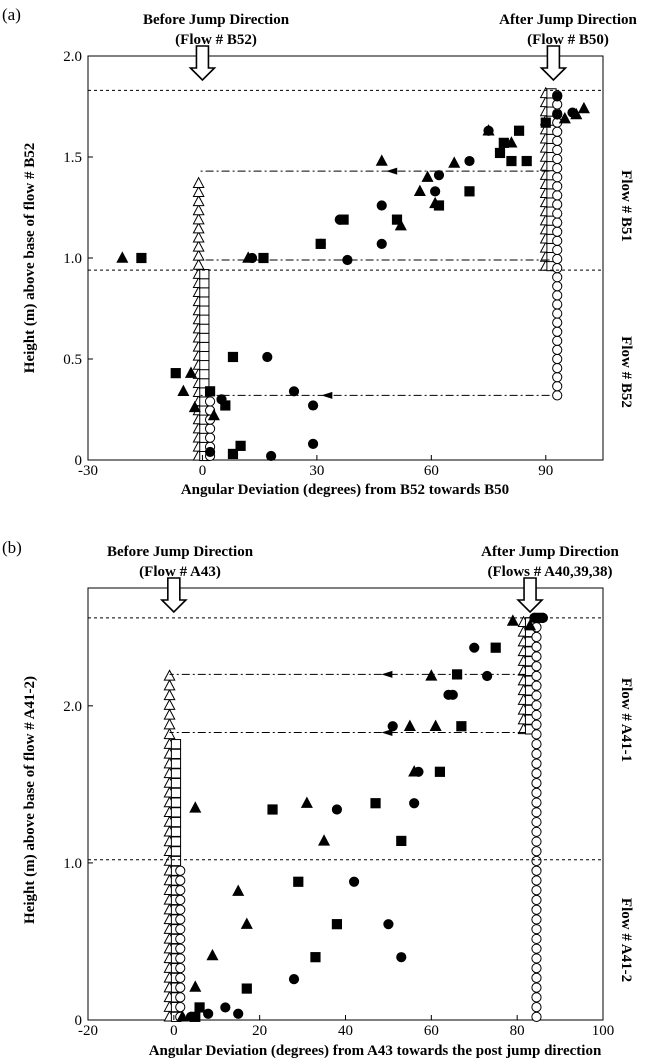  I want to click on x-tick-label: 0, so click(174, 1031).